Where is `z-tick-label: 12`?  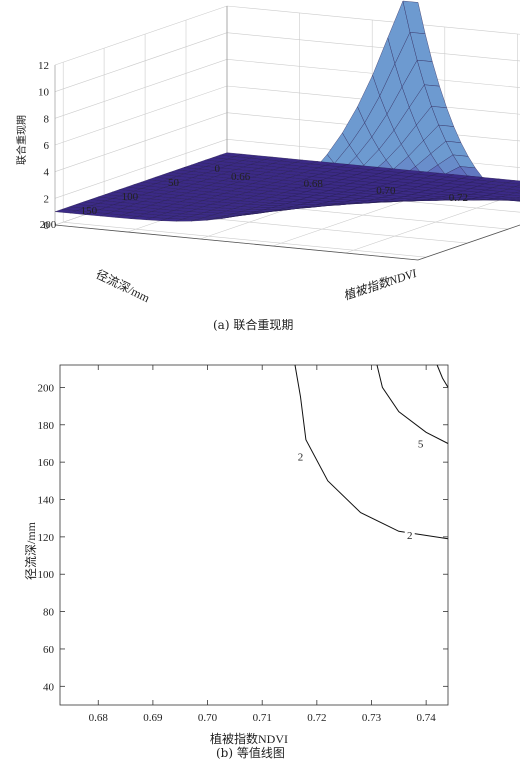
z-tick-label: 12 is located at coordinates (43, 66).